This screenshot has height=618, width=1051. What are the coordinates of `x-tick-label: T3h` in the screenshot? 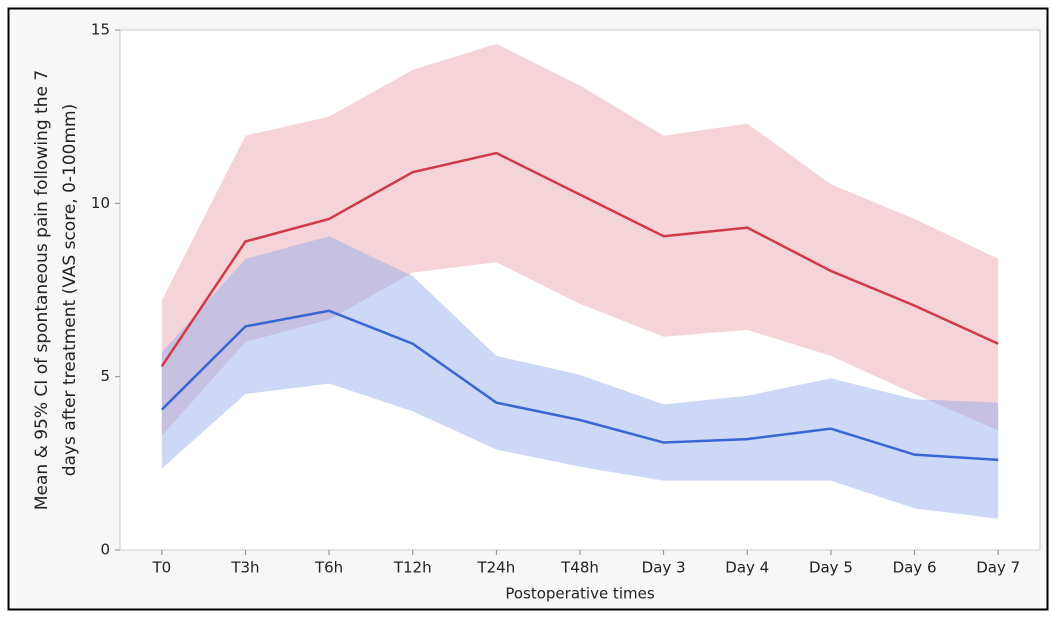 It's located at (244, 568).